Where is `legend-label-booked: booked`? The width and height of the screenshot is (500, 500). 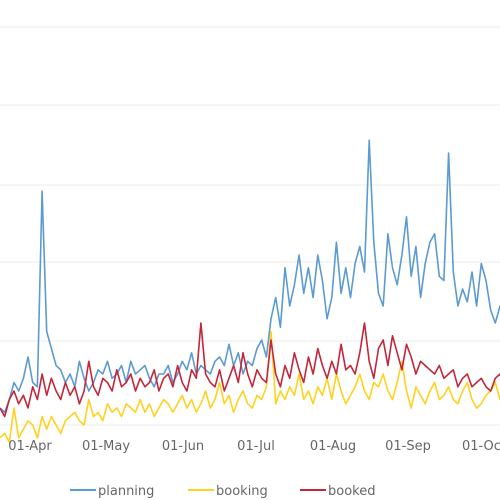 legend-label-booked: booked is located at coordinates (351, 491).